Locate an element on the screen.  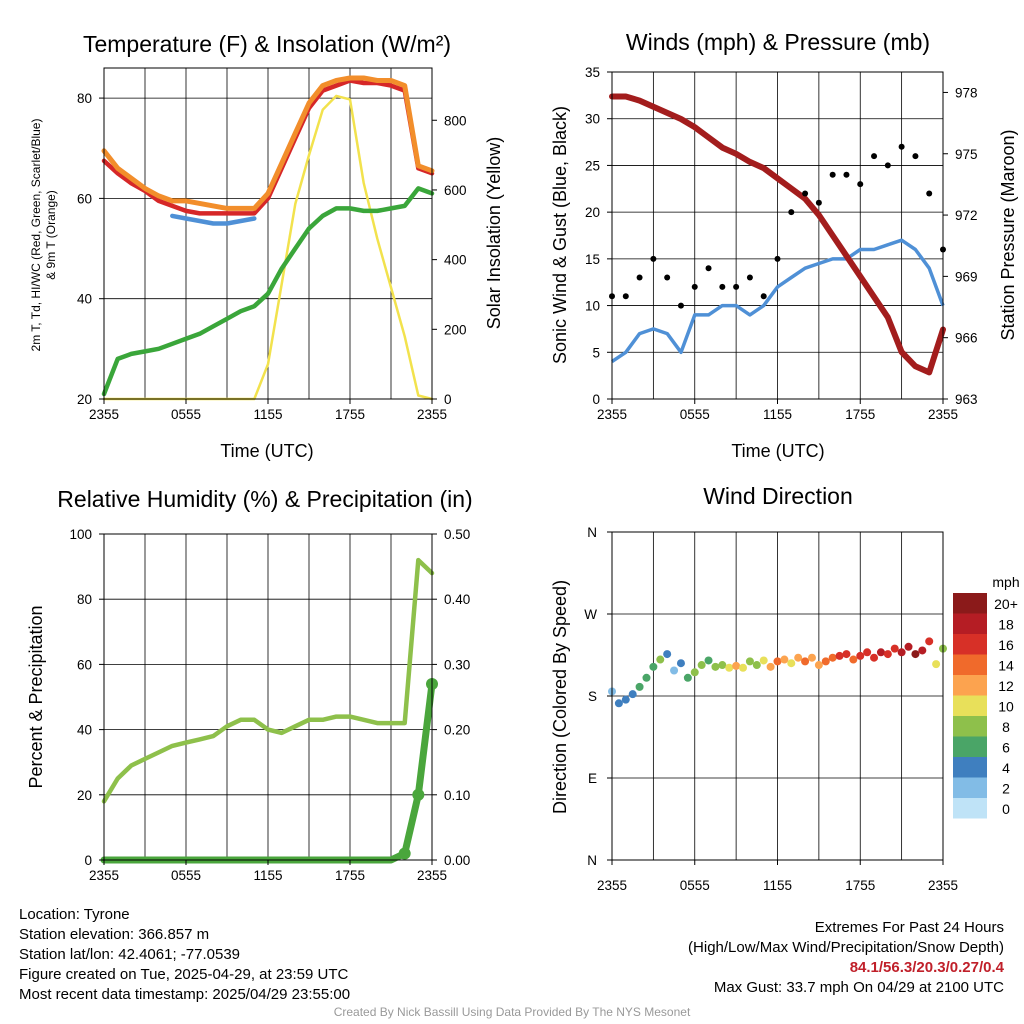
colorbar-label: 4 is located at coordinates (1006, 768).